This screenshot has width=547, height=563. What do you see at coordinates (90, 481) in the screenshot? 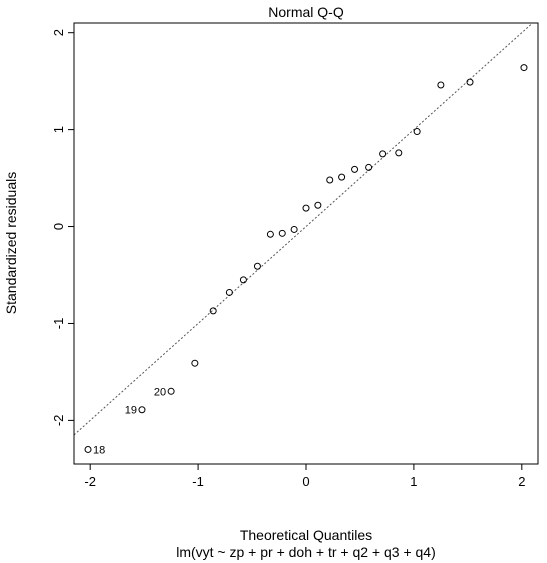
I see `x-tick-label: -2` at bounding box center [90, 481].